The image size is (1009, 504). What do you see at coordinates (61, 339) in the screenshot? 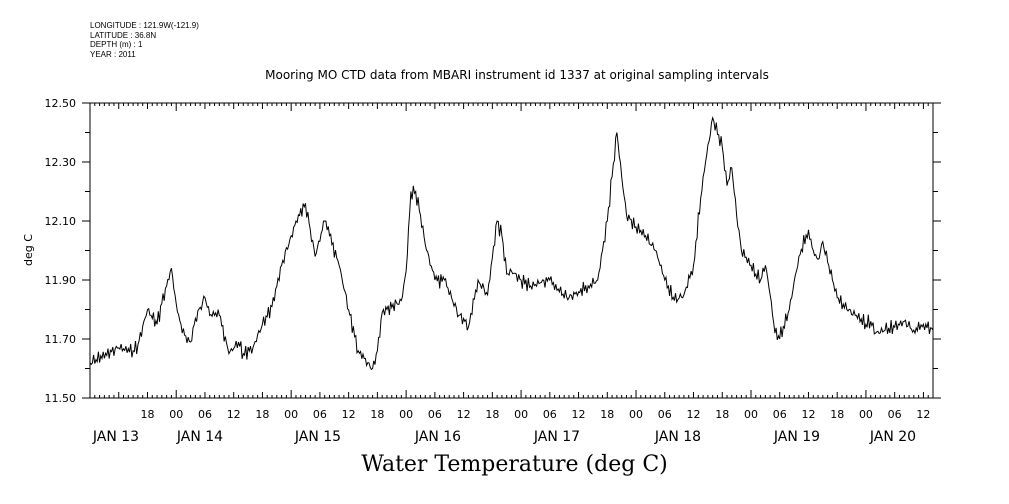
I see `y-tick-label: 11.70` at bounding box center [61, 339].